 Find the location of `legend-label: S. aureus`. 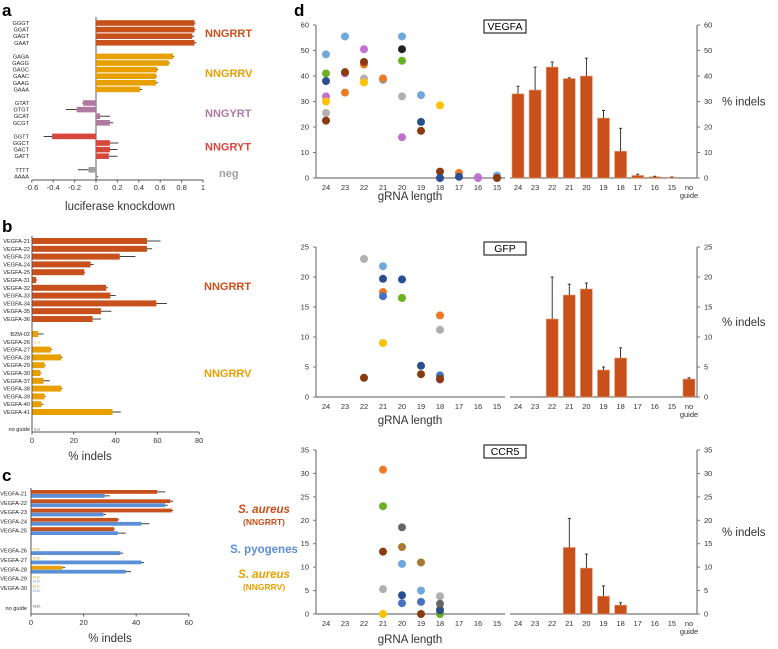

legend-label: S. aureus is located at coordinates (264, 575).